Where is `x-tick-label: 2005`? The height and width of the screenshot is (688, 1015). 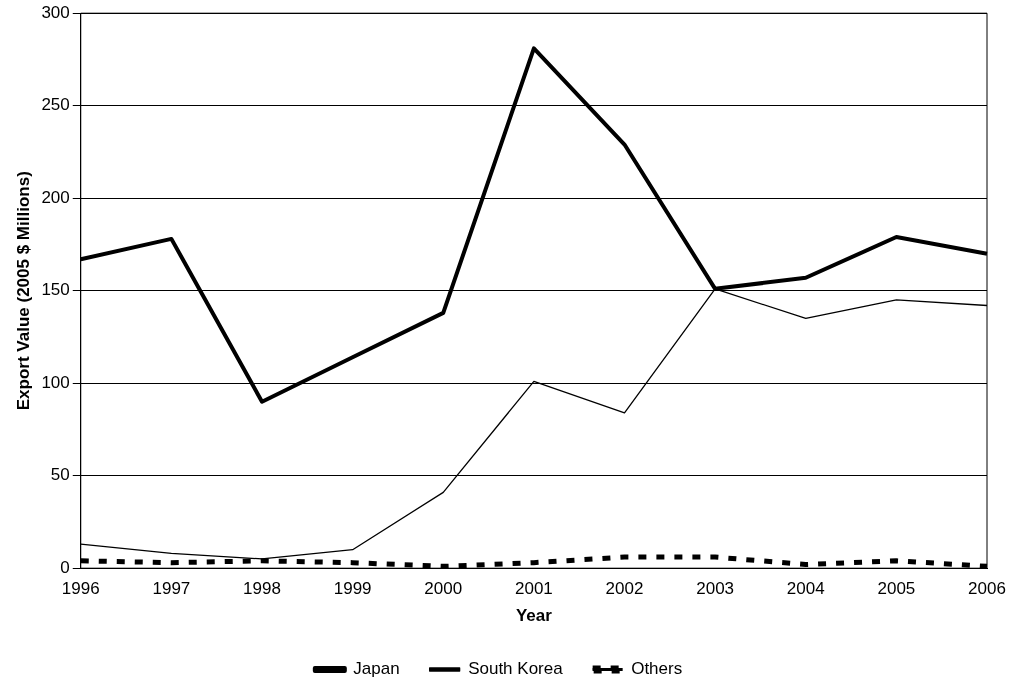 x-tick-label: 2005 is located at coordinates (896, 589).